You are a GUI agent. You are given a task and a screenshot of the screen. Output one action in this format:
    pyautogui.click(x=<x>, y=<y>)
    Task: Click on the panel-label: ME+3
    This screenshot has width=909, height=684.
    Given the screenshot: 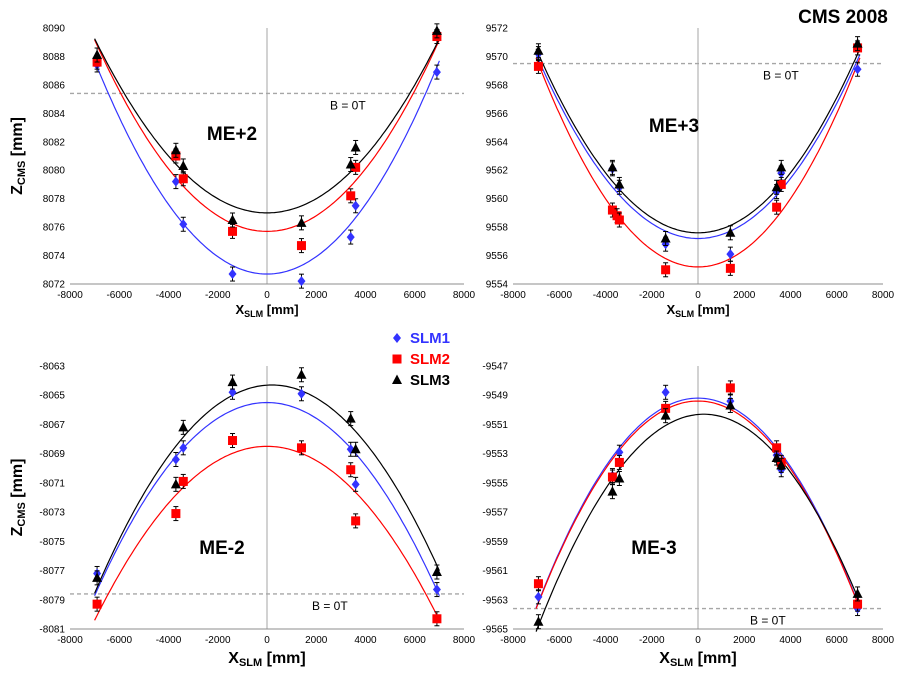 What is the action you would take?
    pyautogui.click(x=674, y=126)
    